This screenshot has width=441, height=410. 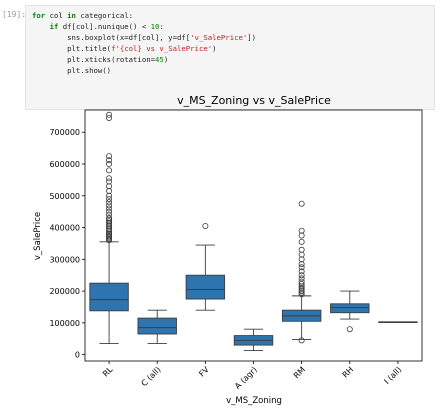 What do you see at coordinates (77, 355) in the screenshot?
I see `y-tick-label: 0` at bounding box center [77, 355].